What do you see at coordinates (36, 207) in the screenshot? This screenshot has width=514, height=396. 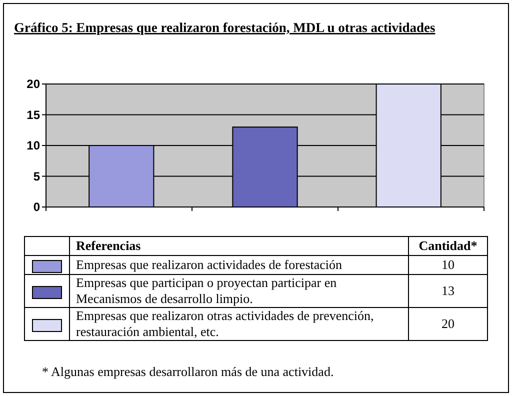 I see `y-tick-label: 0` at bounding box center [36, 207].